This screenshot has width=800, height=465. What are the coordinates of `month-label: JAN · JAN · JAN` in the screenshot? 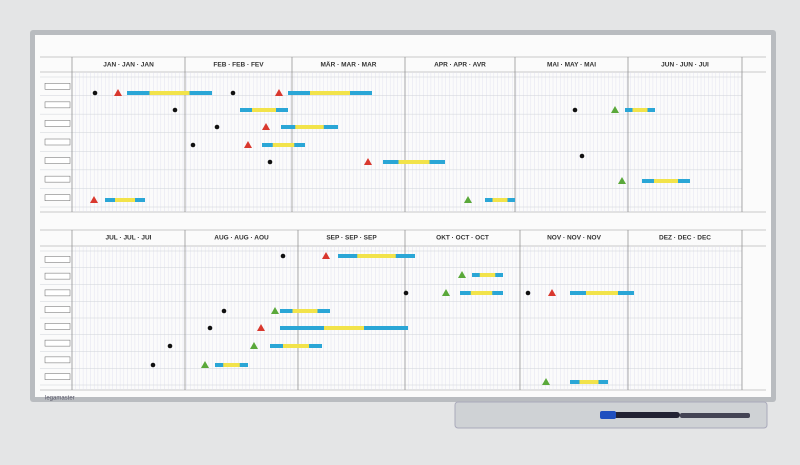 It's located at (128, 65).